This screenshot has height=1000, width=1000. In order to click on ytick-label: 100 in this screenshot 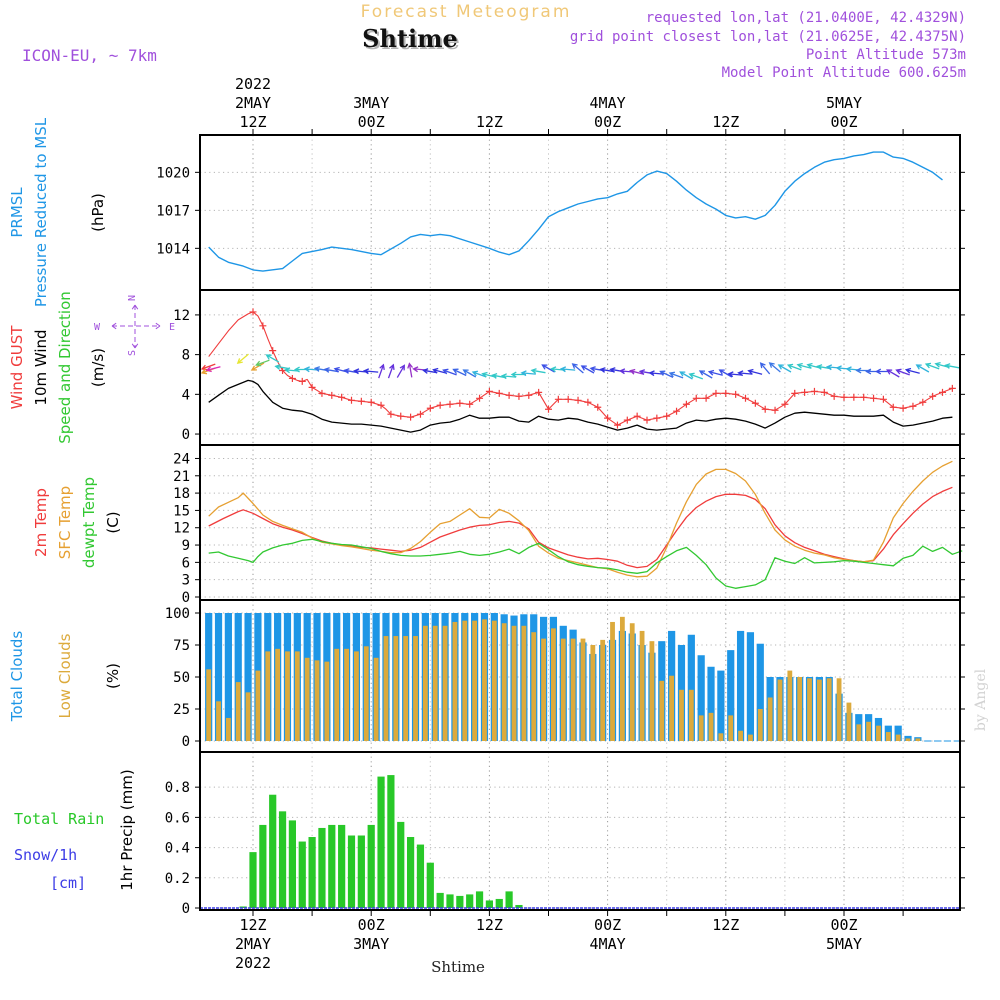, I will do `click(177, 614)`.